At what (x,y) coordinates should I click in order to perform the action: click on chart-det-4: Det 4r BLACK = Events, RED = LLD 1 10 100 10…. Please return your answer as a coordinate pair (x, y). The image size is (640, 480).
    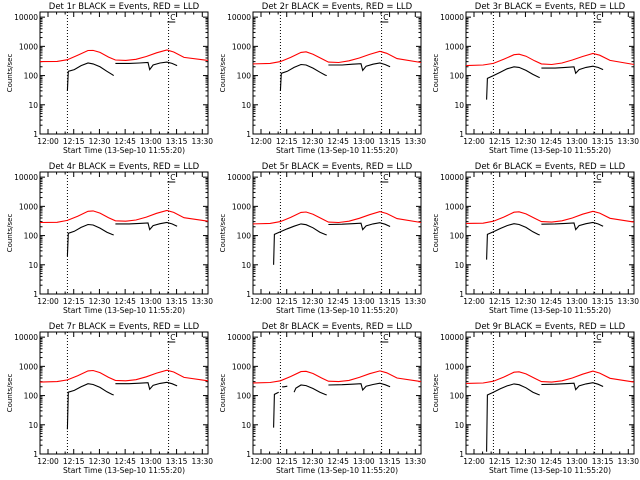
    Looking at the image, I should click on (109, 238).